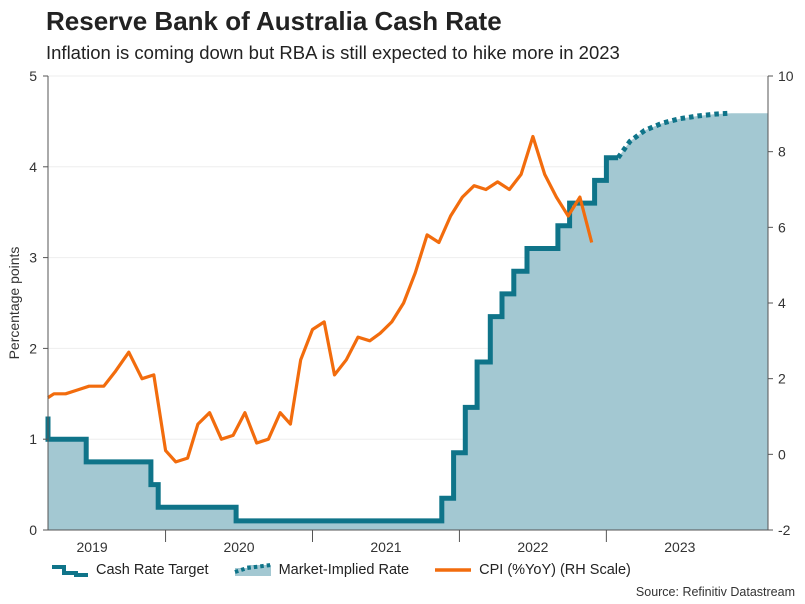  What do you see at coordinates (555, 570) in the screenshot?
I see `legend-label-cpi: CPI (%YoY) (RH Scale)` at bounding box center [555, 570].